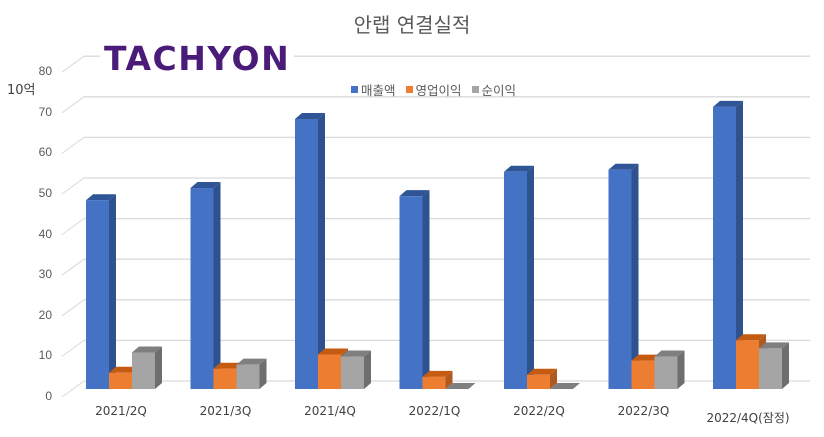  What do you see at coordinates (21, 90) in the screenshot?
I see `y-axis-unit-label: 10억` at bounding box center [21, 90].